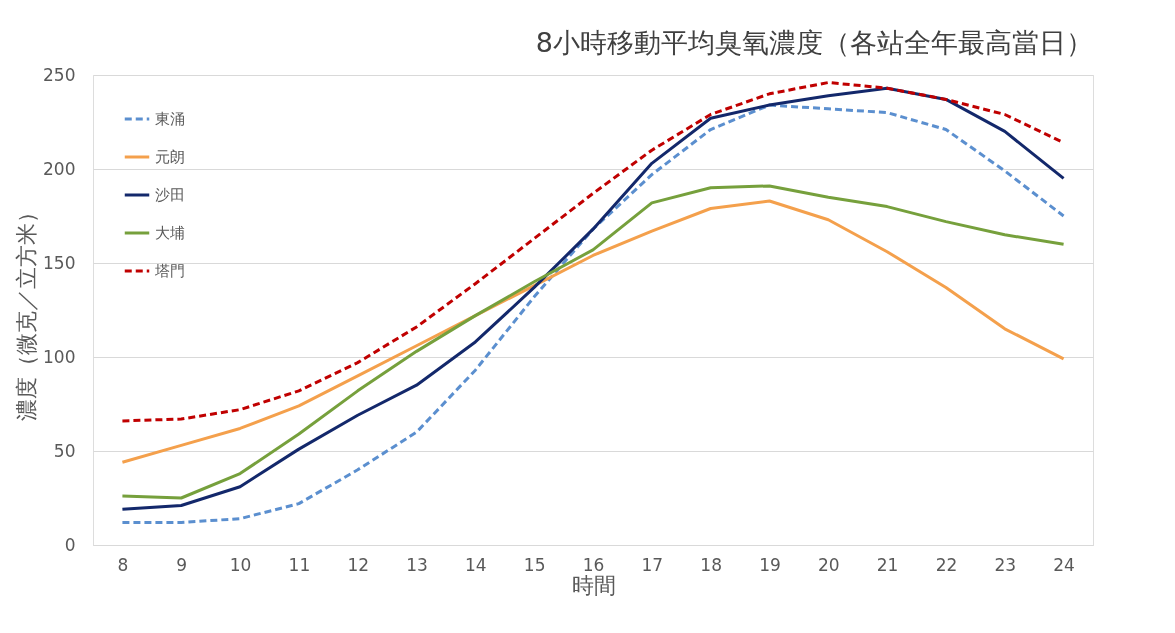  I want to click on x-tick-label: 8, so click(123, 564).